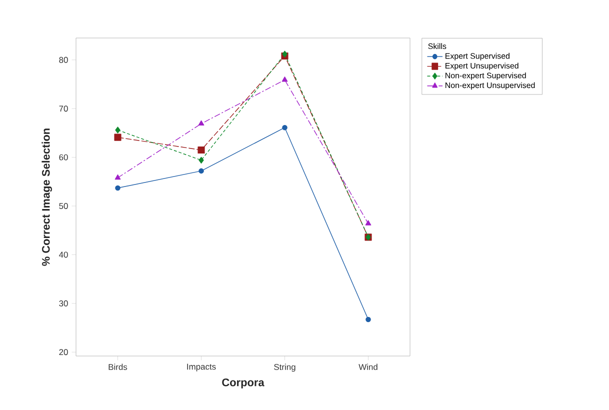  What do you see at coordinates (47, 197) in the screenshot?
I see `y-axis-title: % Correct Image Selection` at bounding box center [47, 197].